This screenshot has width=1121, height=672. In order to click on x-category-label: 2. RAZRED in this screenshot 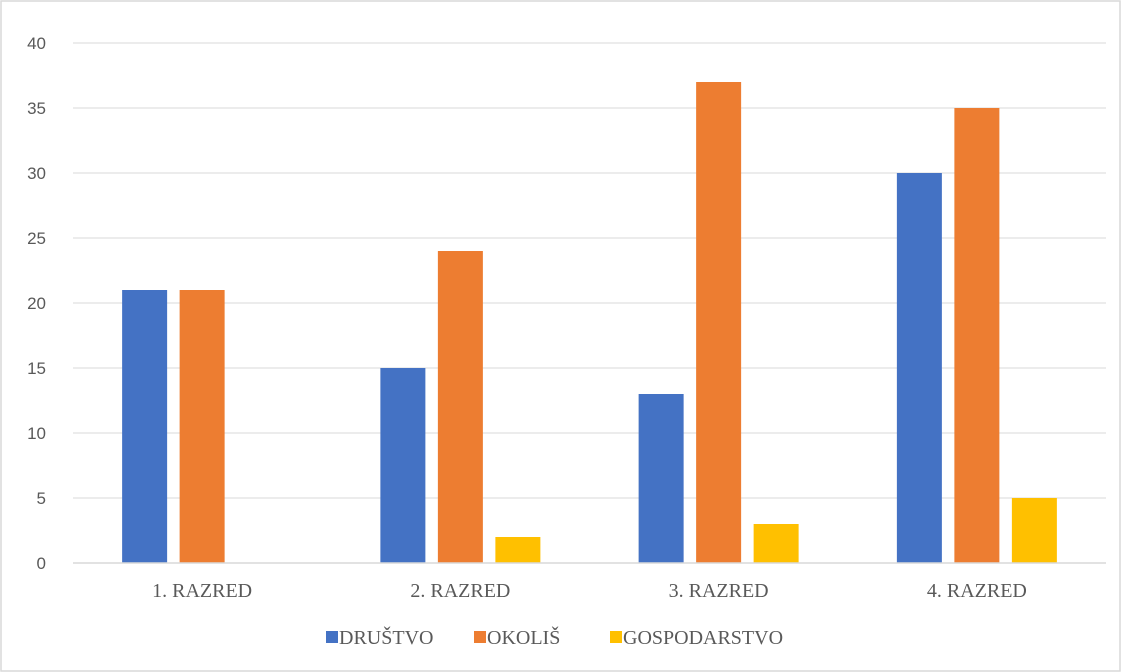, I will do `click(460, 591)`.